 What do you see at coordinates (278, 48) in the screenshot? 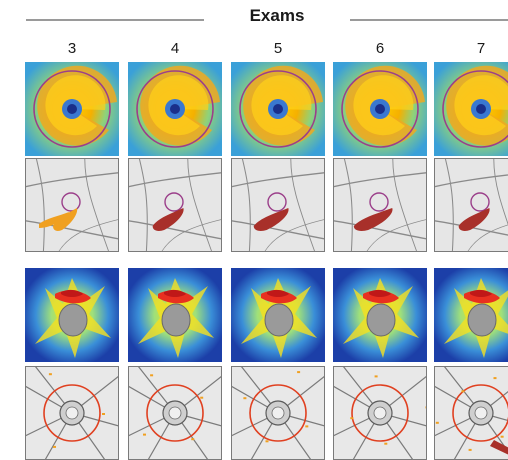
I see `exam-label-5: 5` at bounding box center [278, 48].